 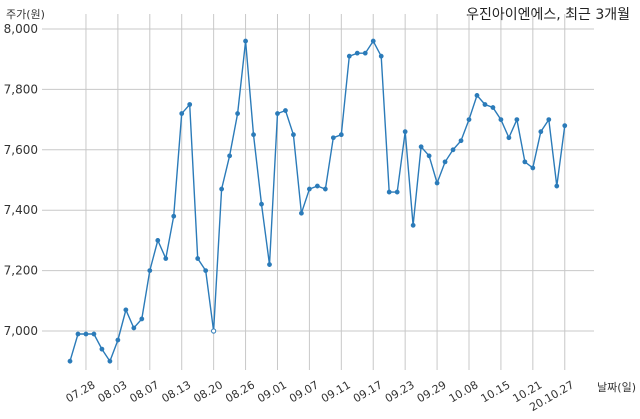 I want to click on x-tick-label: 09.29, so click(x=432, y=391).